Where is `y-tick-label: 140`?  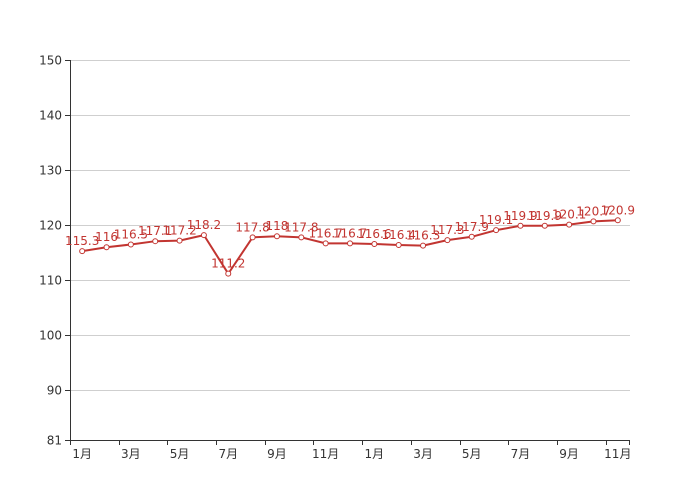 y-tick-label: 140 is located at coordinates (50, 116).